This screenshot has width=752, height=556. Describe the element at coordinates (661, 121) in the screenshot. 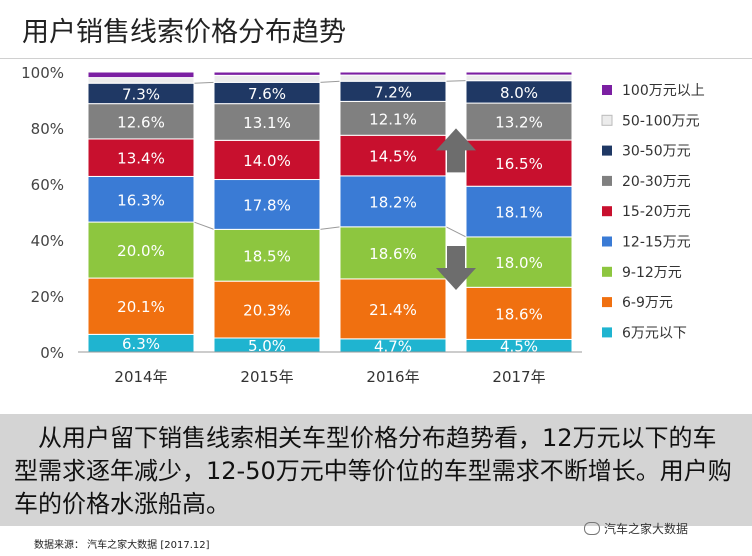

I see `legend-label: 50-100万元` at that location.